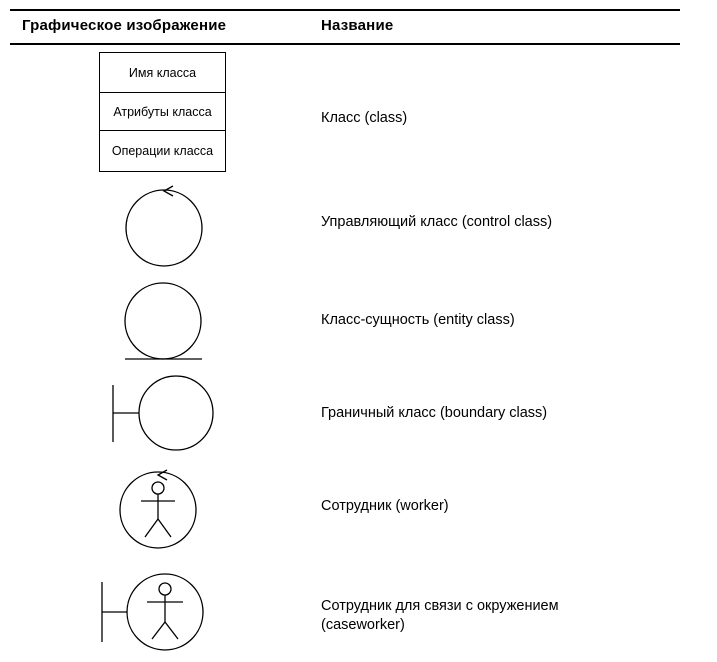 Image resolution: width=717 pixels, height=662 pixels. What do you see at coordinates (162, 150) in the screenshot?
I see `class-operations-section: Операции класса` at bounding box center [162, 150].